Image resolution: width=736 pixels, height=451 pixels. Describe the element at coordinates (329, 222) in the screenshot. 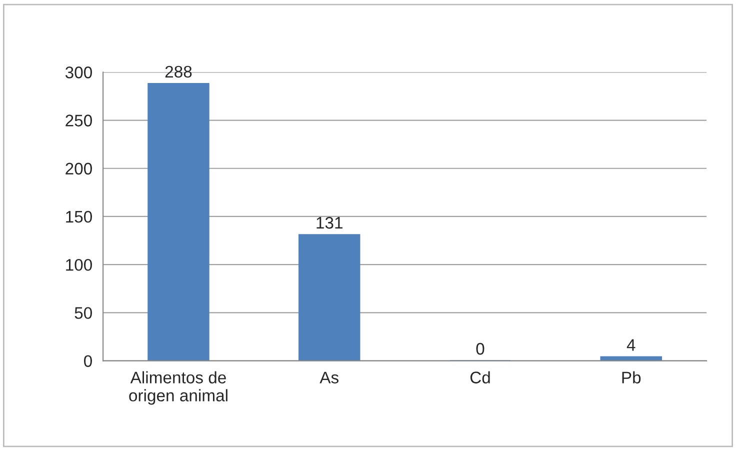

I see `data-label: 131` at that location.